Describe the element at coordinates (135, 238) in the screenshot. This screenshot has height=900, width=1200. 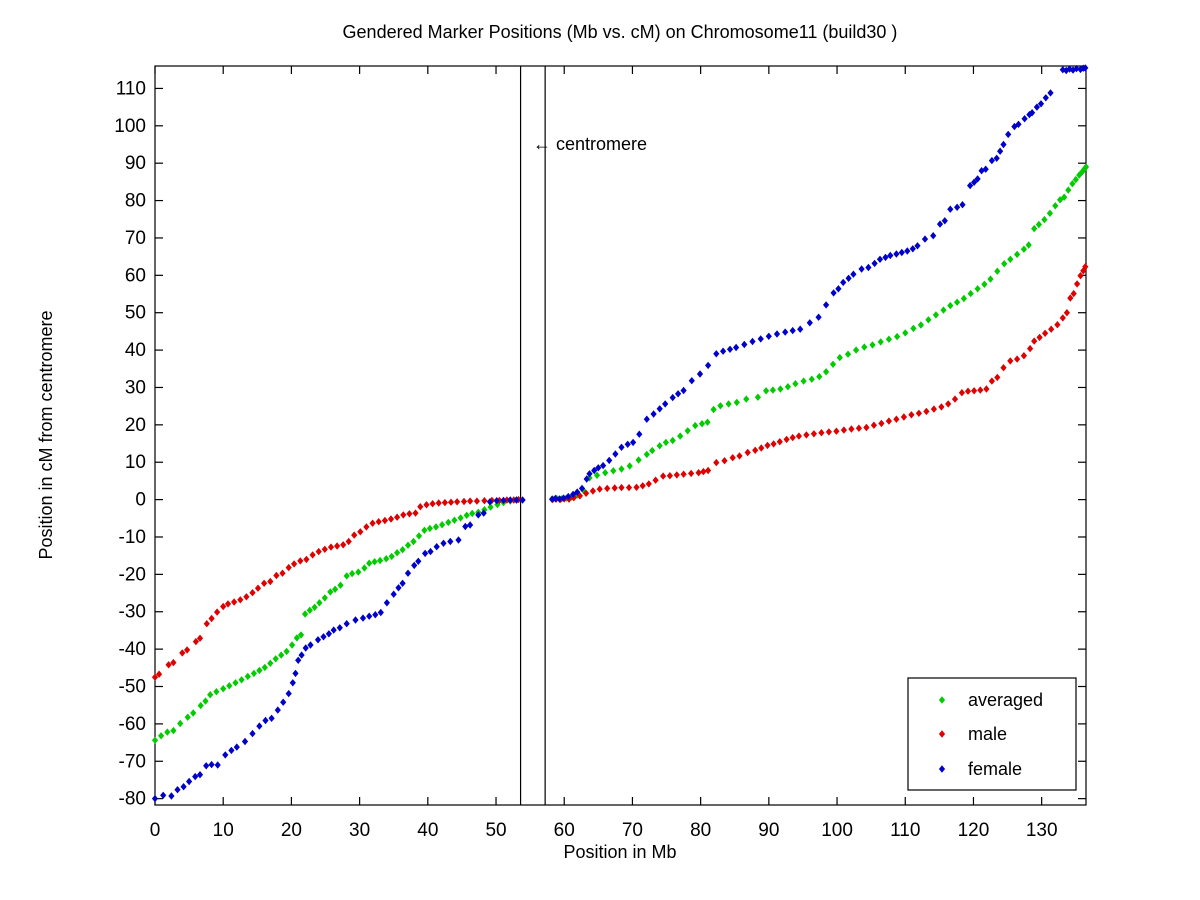
I see `y-tick-label: 70` at that location.